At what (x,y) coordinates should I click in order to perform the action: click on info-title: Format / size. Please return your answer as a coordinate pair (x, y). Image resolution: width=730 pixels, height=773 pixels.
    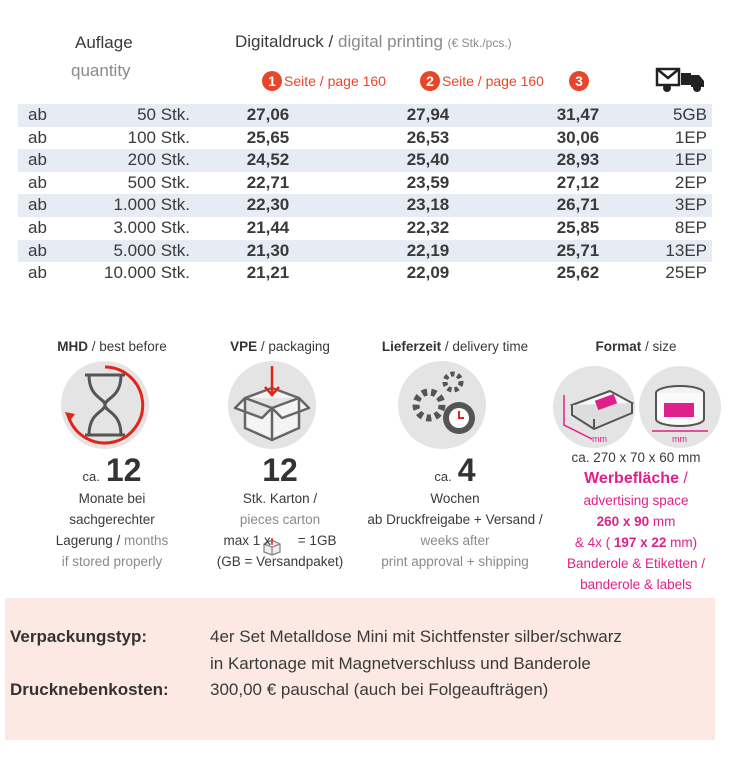
    Looking at the image, I should click on (633, 346).